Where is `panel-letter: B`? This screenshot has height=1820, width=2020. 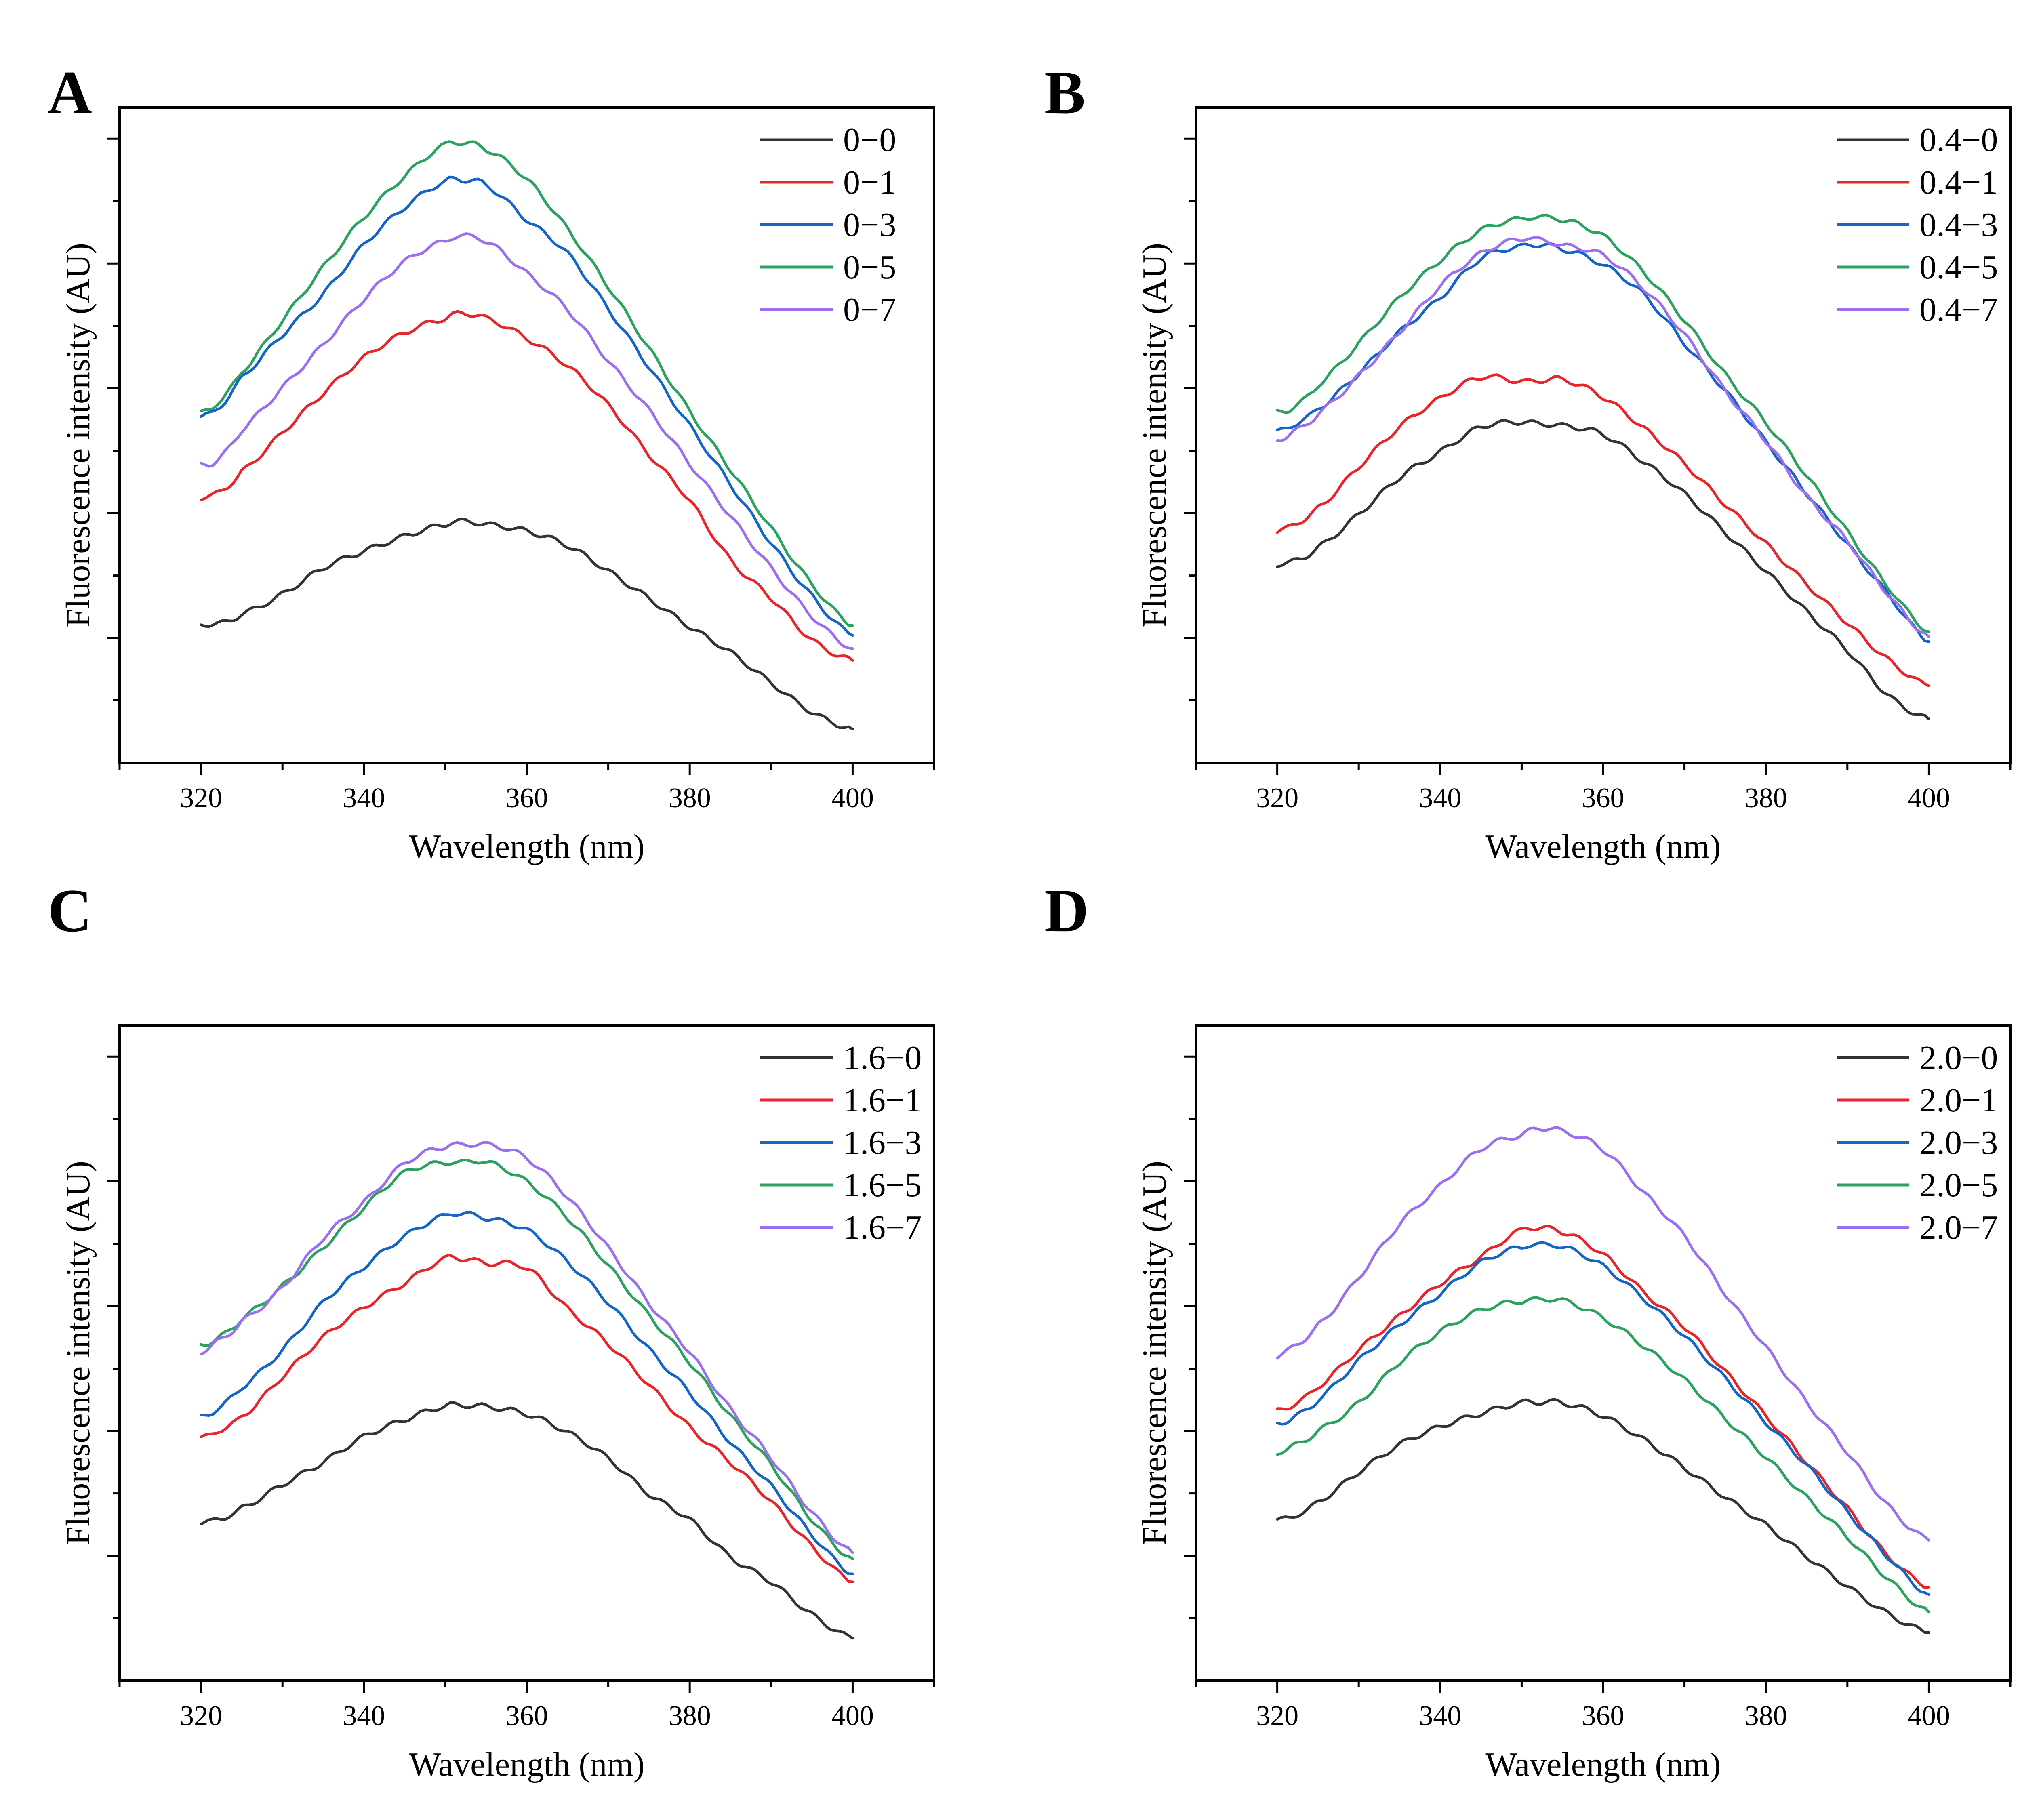
panel-letter: B is located at coordinates (1064, 92).